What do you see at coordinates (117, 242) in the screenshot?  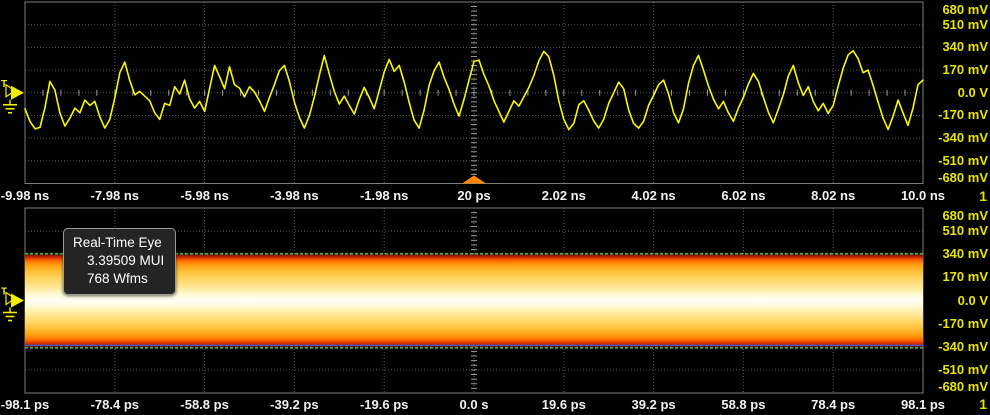 I see `tooltip-title: Real-Time Eye` at bounding box center [117, 242].